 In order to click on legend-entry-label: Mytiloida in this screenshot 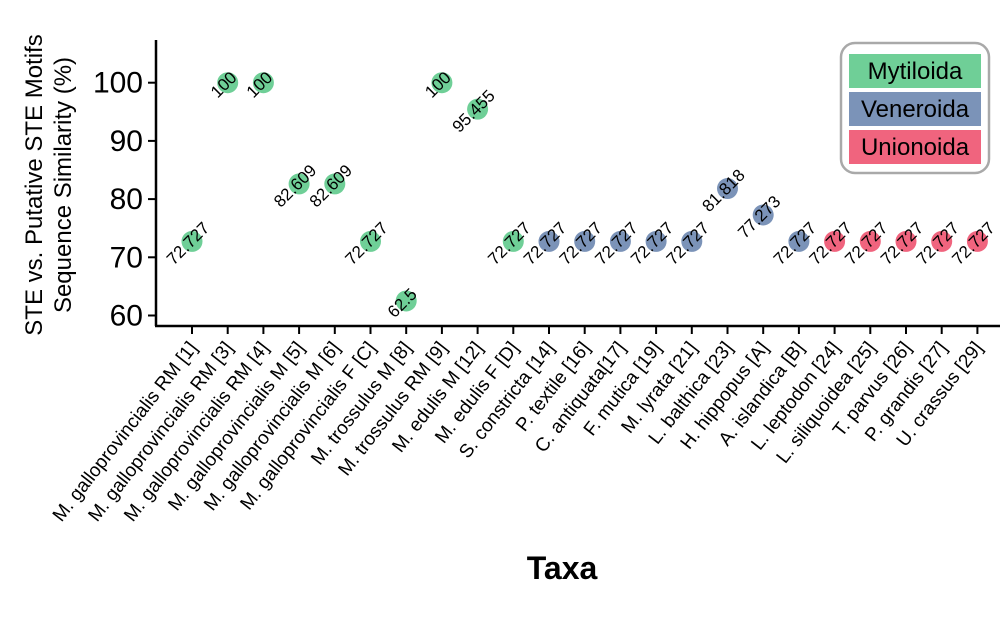, I will do `click(915, 71)`.